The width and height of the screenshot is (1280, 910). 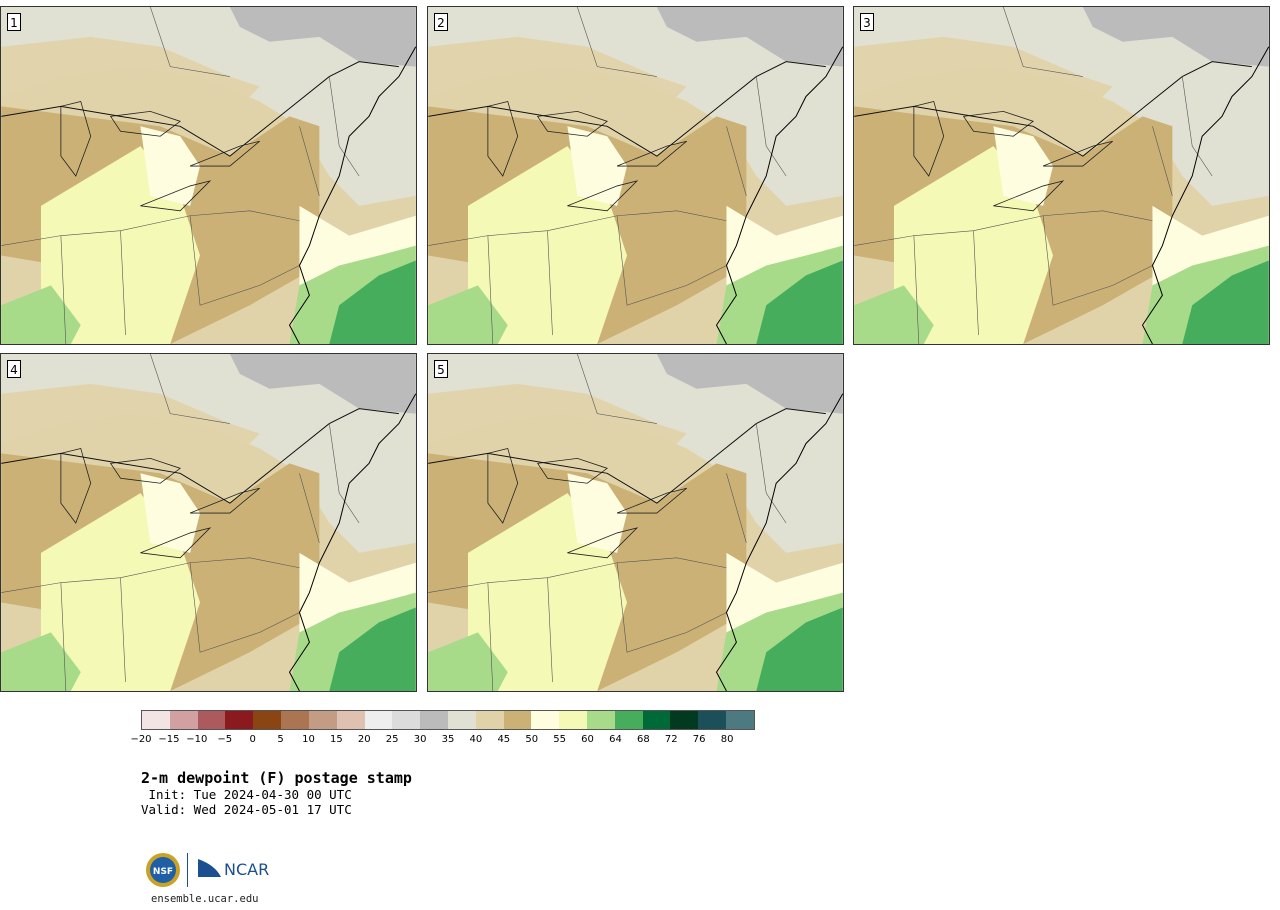 I want to click on nsf-logo-icon: NSF, so click(x=163, y=870).